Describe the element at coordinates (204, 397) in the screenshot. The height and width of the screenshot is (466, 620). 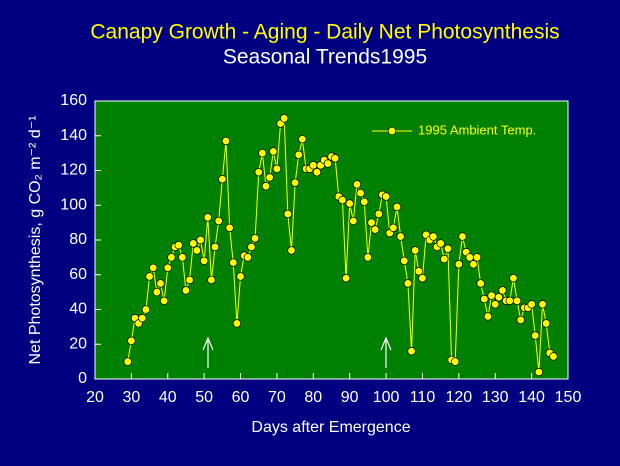
I see `x-tick-label: 50` at that location.